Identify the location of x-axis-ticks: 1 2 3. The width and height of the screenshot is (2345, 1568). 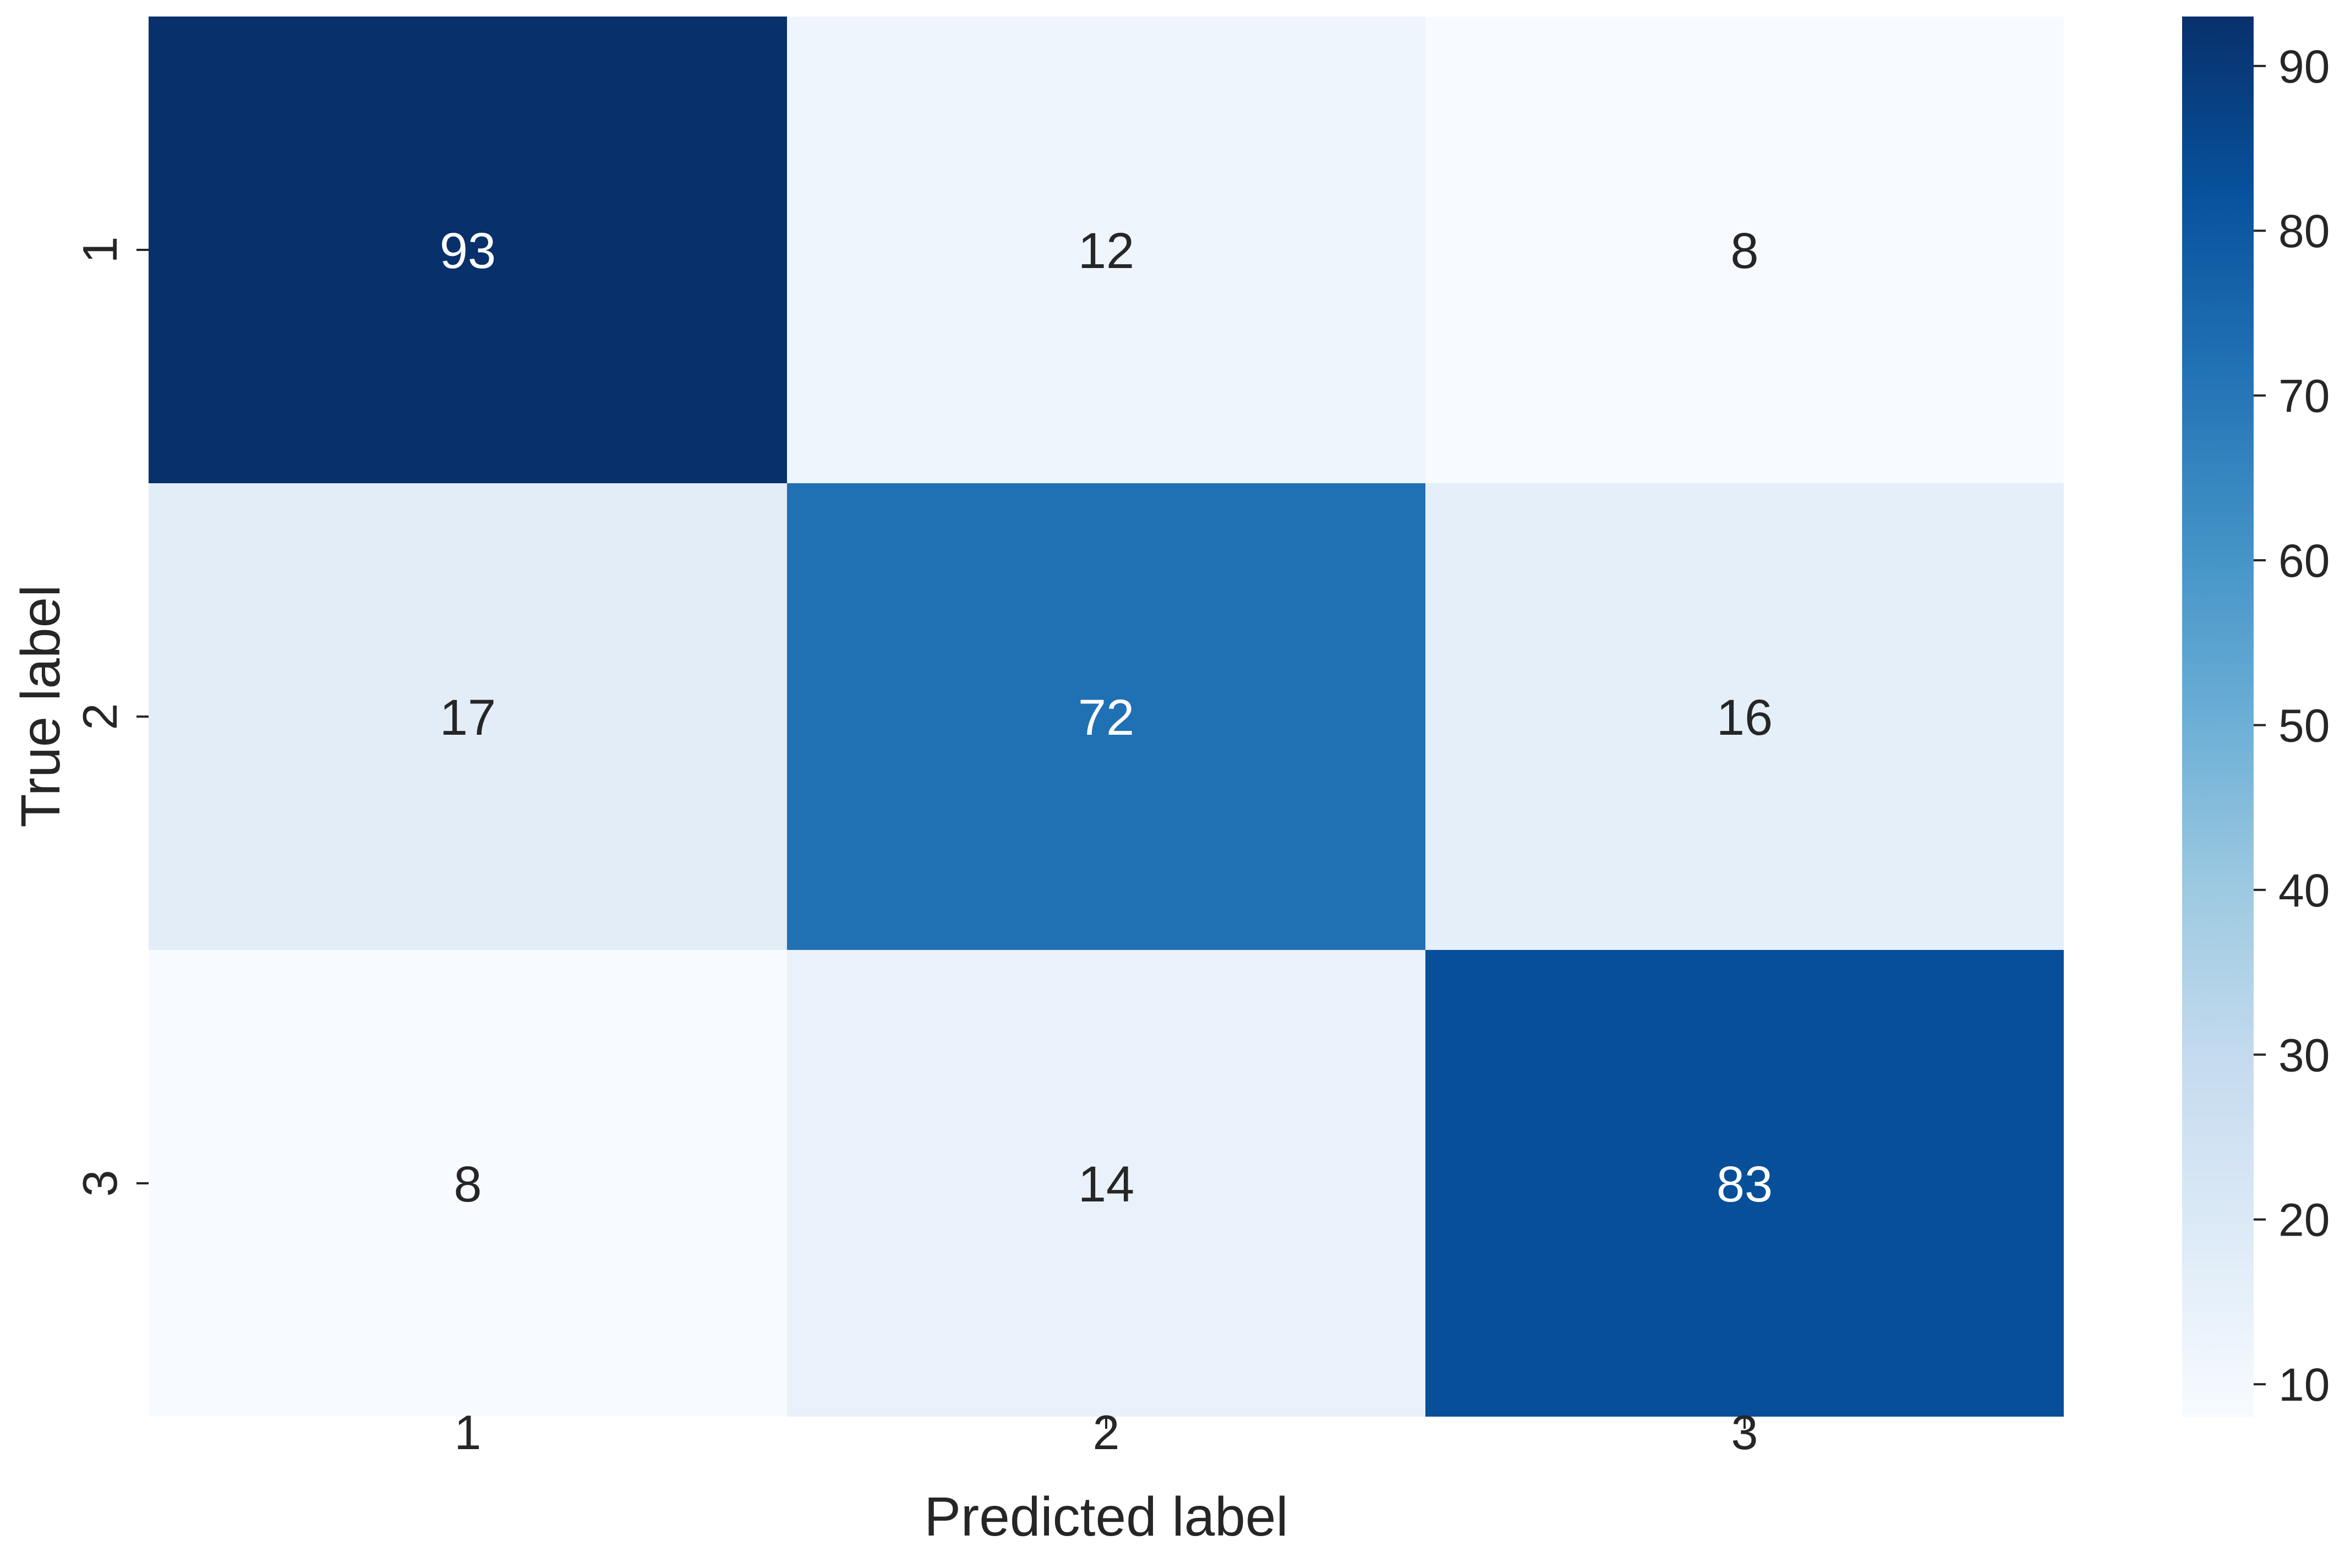
(1106, 1432).